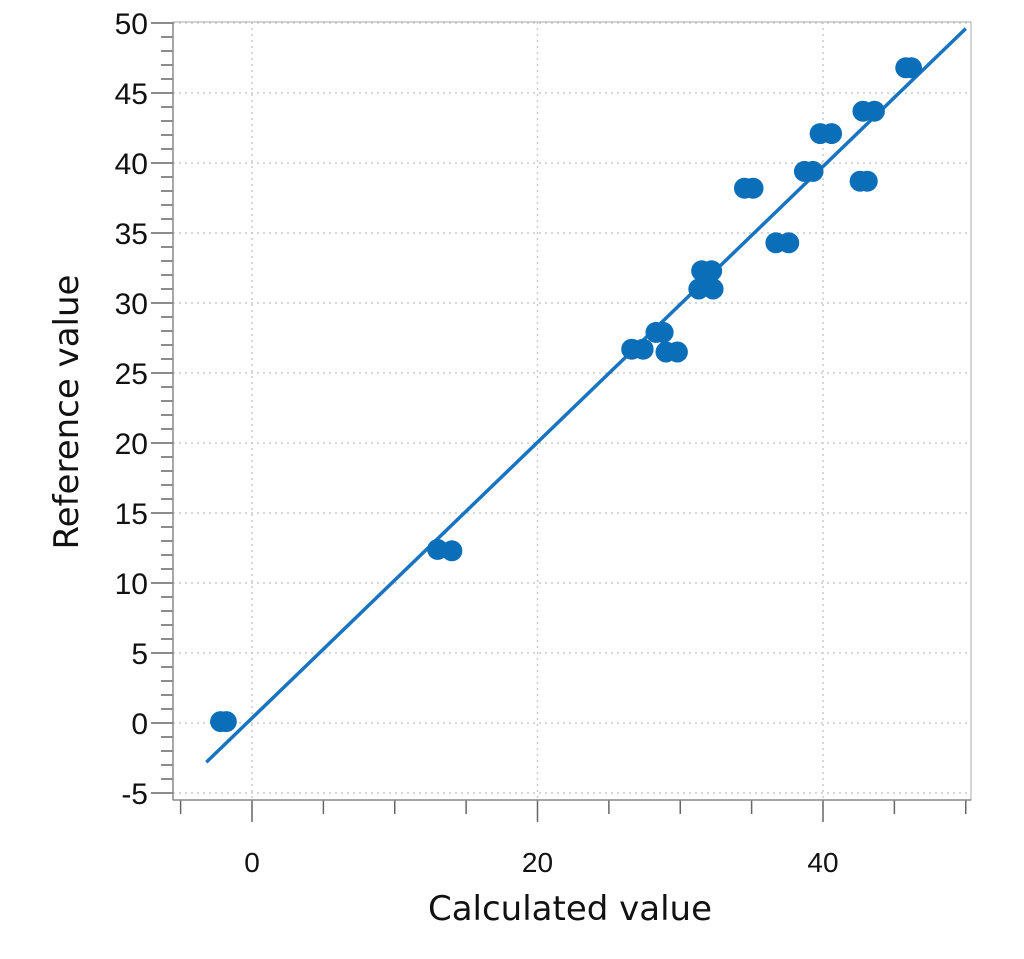  What do you see at coordinates (139, 654) in the screenshot?
I see `y-tick-label: 5` at bounding box center [139, 654].